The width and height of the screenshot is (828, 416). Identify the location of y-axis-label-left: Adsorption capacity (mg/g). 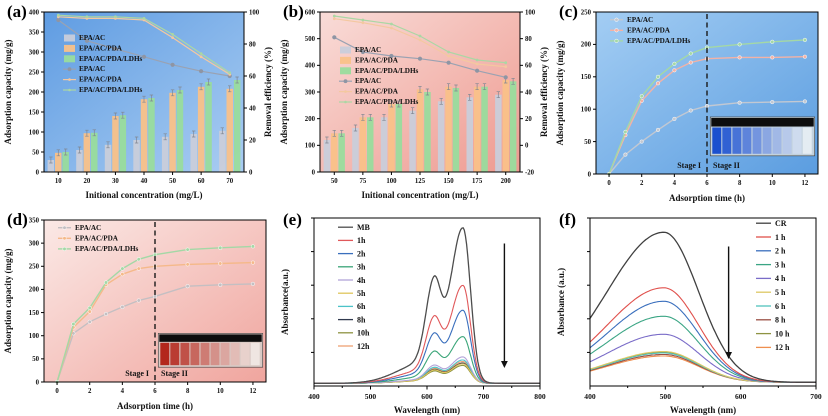
(8, 92).